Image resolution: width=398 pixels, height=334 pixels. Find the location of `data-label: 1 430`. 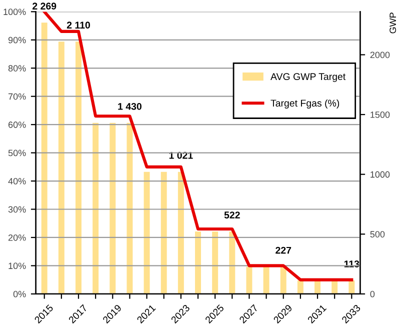

data-label: 1 430 is located at coordinates (130, 106).